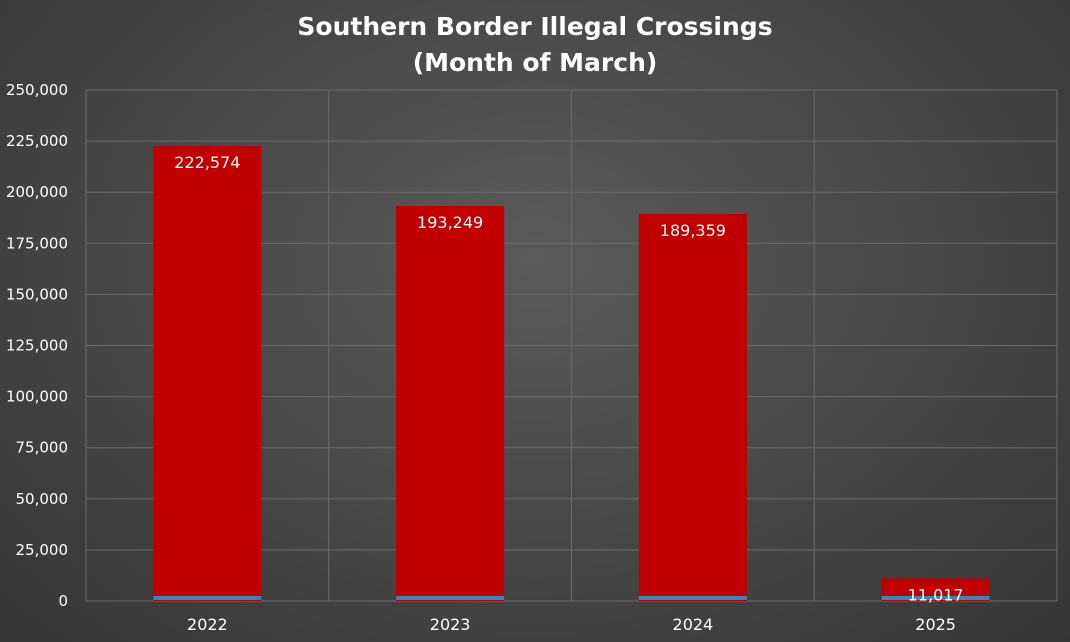 The width and height of the screenshot is (1070, 642). I want to click on x-axis-category-labels: 2022 2023 2024 2025, so click(571, 624).